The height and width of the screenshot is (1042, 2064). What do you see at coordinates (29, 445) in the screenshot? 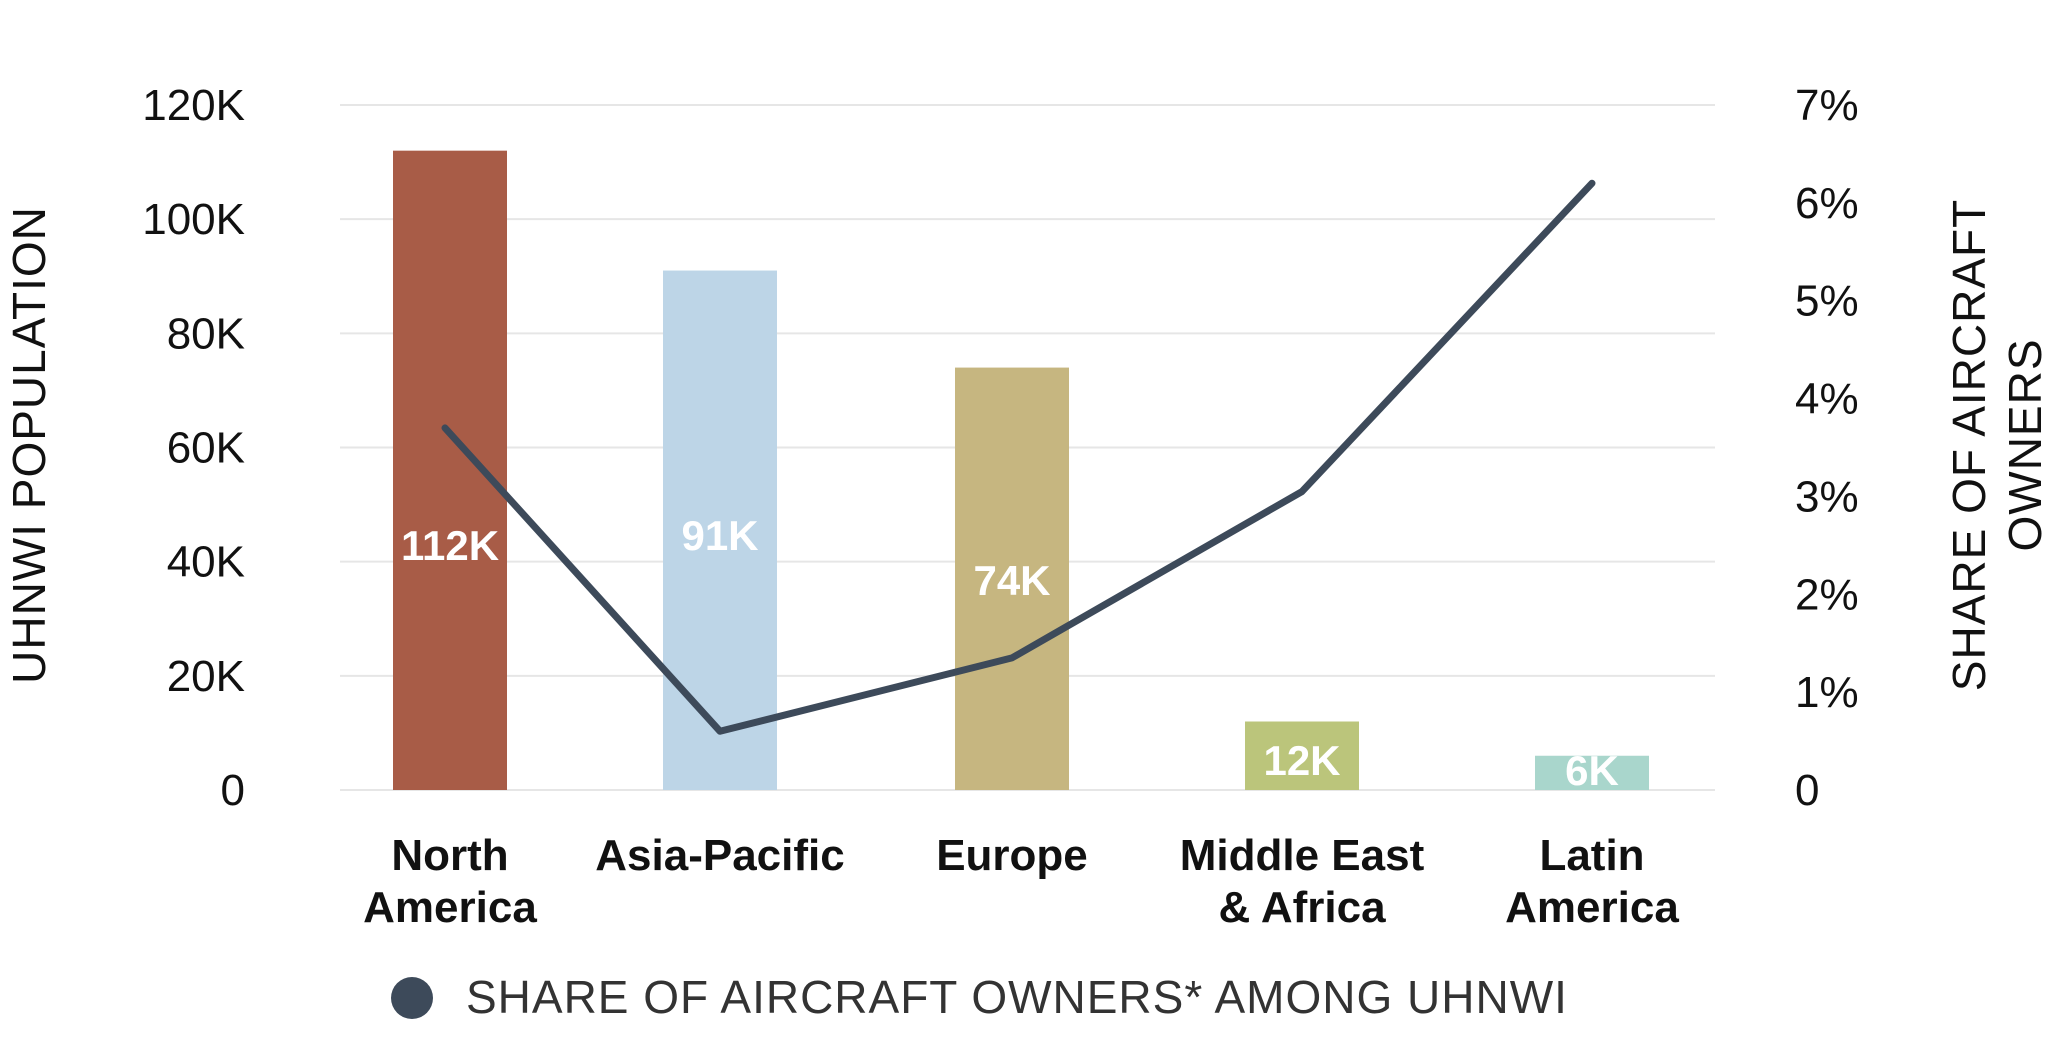
I see `y-axis-title: UHNWI POPULATION` at bounding box center [29, 445].